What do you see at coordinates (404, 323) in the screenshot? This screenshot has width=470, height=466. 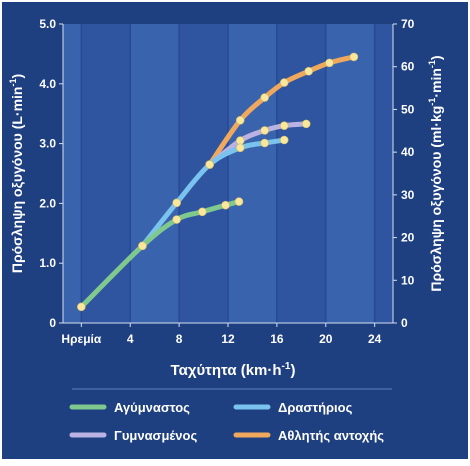 I see `y-tick-label-right: 0` at bounding box center [404, 323].